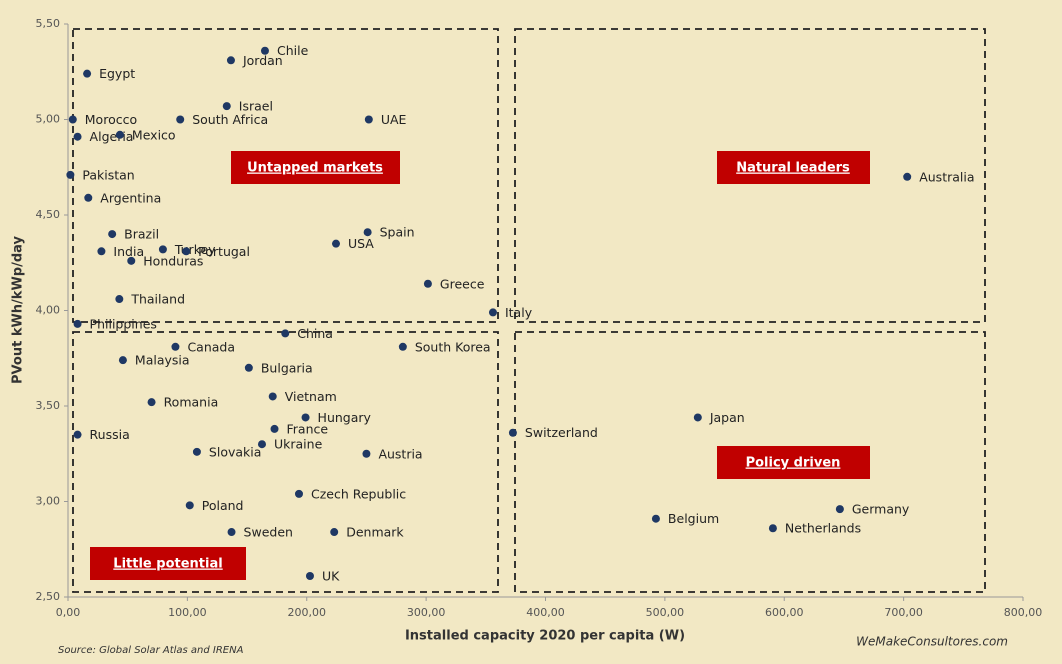 This screenshot has height=664, width=1062. I want to click on point-label: Ukraine, so click(298, 444).